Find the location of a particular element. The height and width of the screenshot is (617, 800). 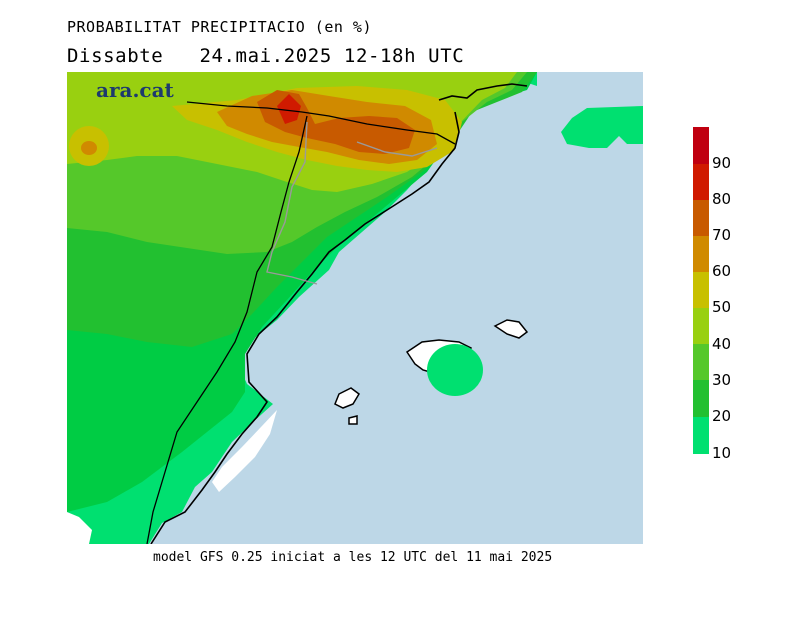

map-title: PROBABILITAT PRECIPITACIO (en %) is located at coordinates (219, 27).